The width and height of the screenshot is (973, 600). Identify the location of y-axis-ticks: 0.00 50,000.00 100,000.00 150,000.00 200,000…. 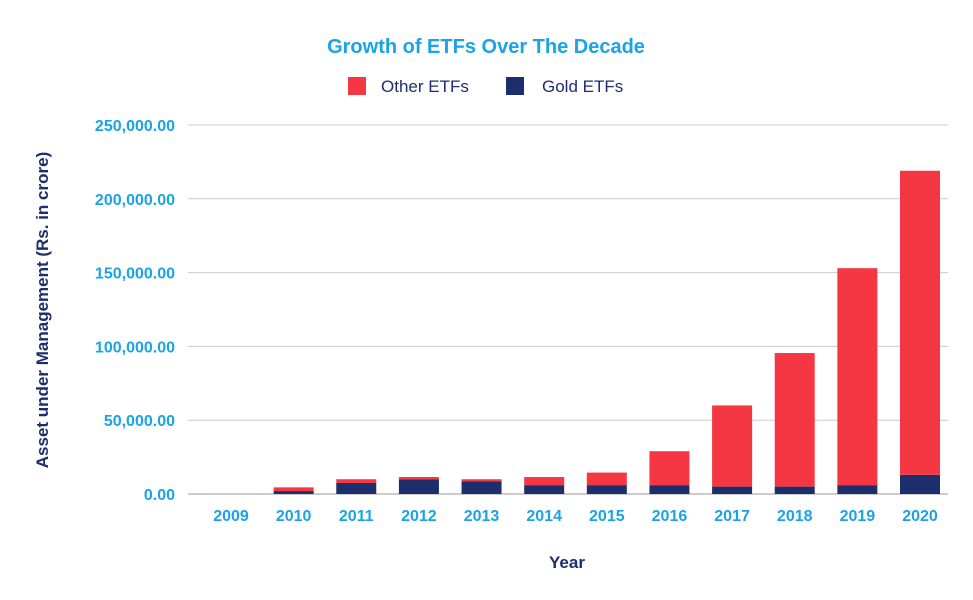
(135, 311).